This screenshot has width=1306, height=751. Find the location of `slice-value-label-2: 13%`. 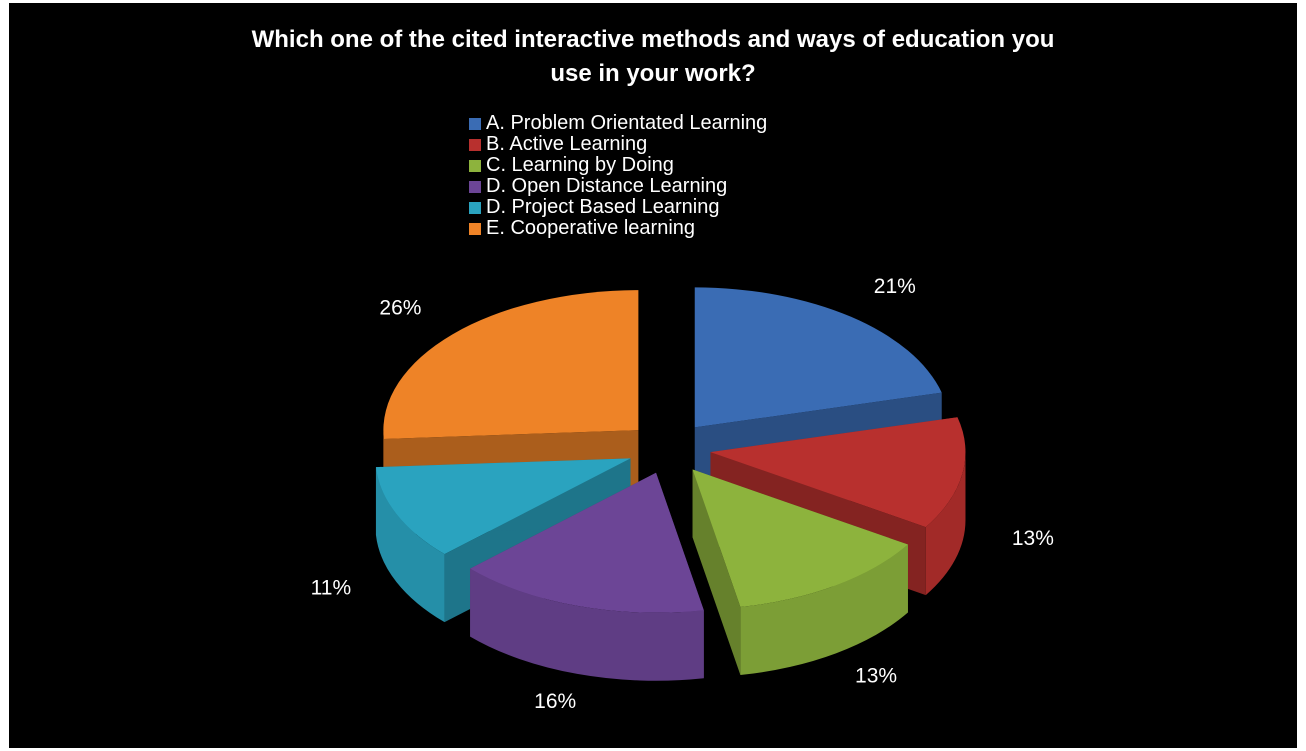

slice-value-label-2: 13% is located at coordinates (876, 676).